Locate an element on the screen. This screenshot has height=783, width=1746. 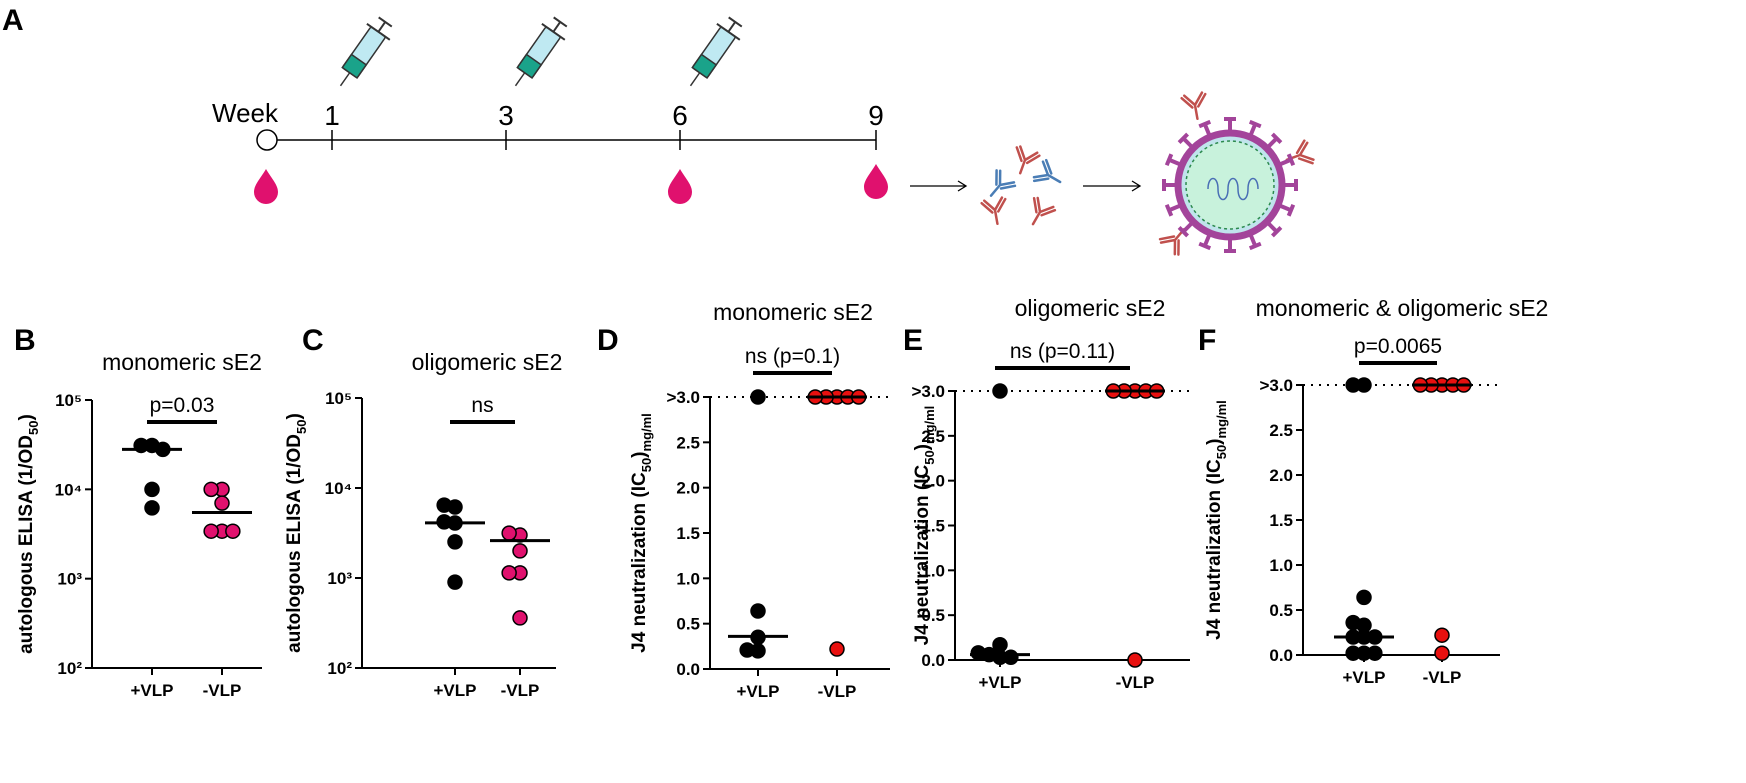
chart-title: monomeric sE2 is located at coordinates (182, 362).